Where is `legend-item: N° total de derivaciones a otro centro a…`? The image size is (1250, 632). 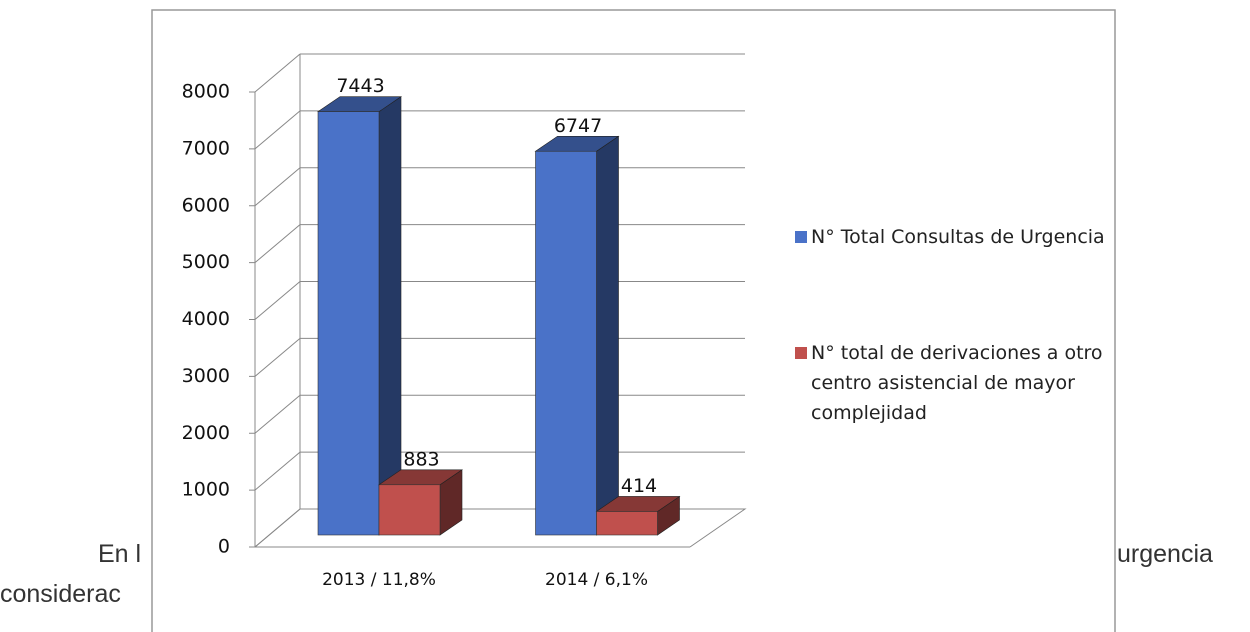 legend-item: N° total de derivaciones a otro centro a… is located at coordinates (950, 383).